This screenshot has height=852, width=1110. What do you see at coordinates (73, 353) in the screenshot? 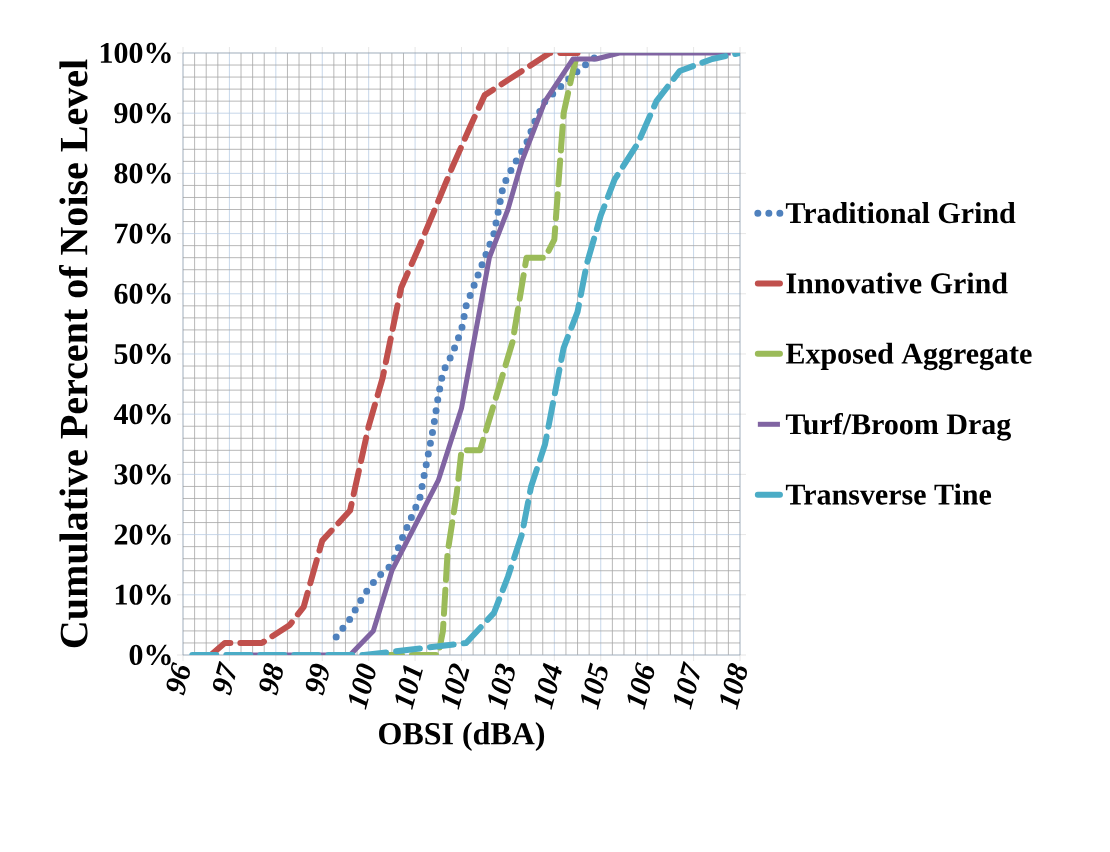
I see `y-axis-title: Cumulative Percent of Noise Level` at bounding box center [73, 353].